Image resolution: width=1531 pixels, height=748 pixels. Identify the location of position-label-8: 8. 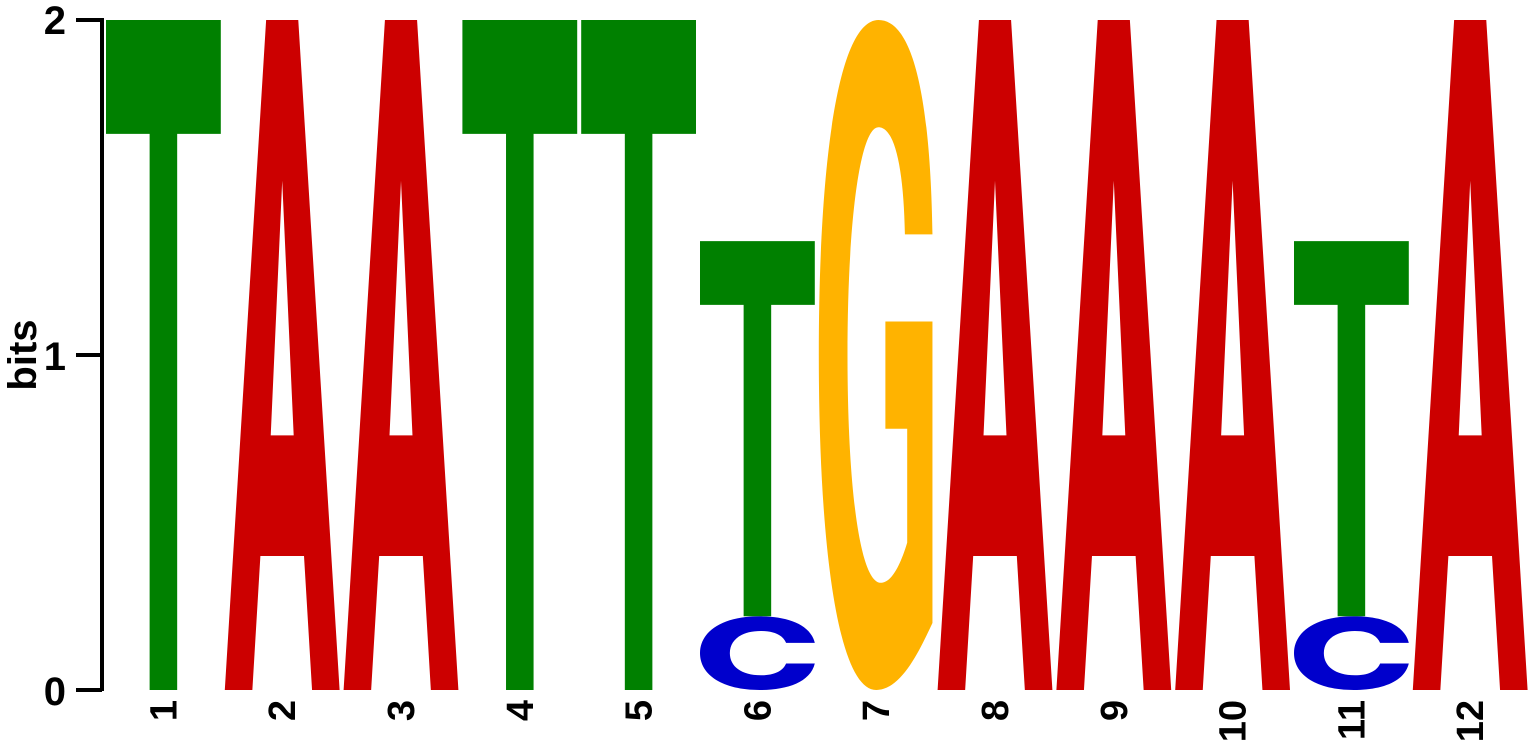
(996, 710).